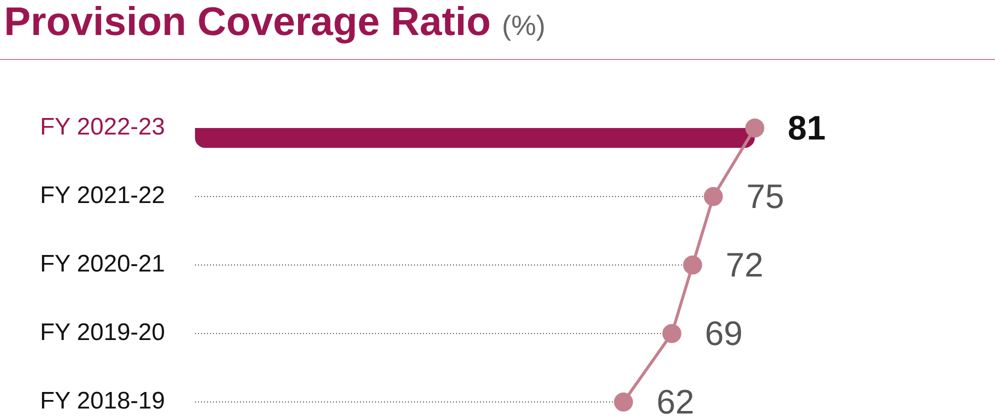 This screenshot has height=419, width=995. What do you see at coordinates (102, 127) in the screenshot?
I see `y-tick-label: FY 2022-23` at bounding box center [102, 127].